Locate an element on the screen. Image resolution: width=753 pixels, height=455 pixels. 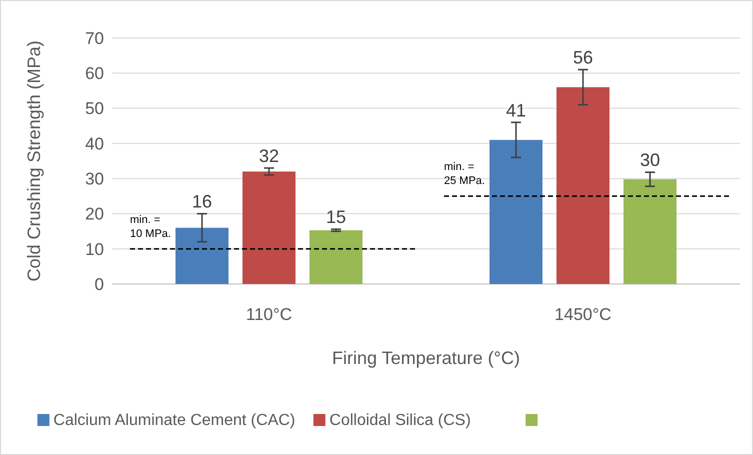
text: 32 is located at coordinates (269, 156).